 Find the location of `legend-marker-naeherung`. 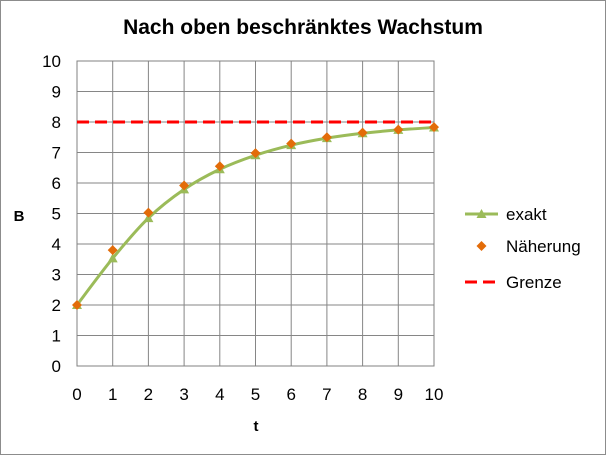

legend-marker-naeherung is located at coordinates (481, 246).